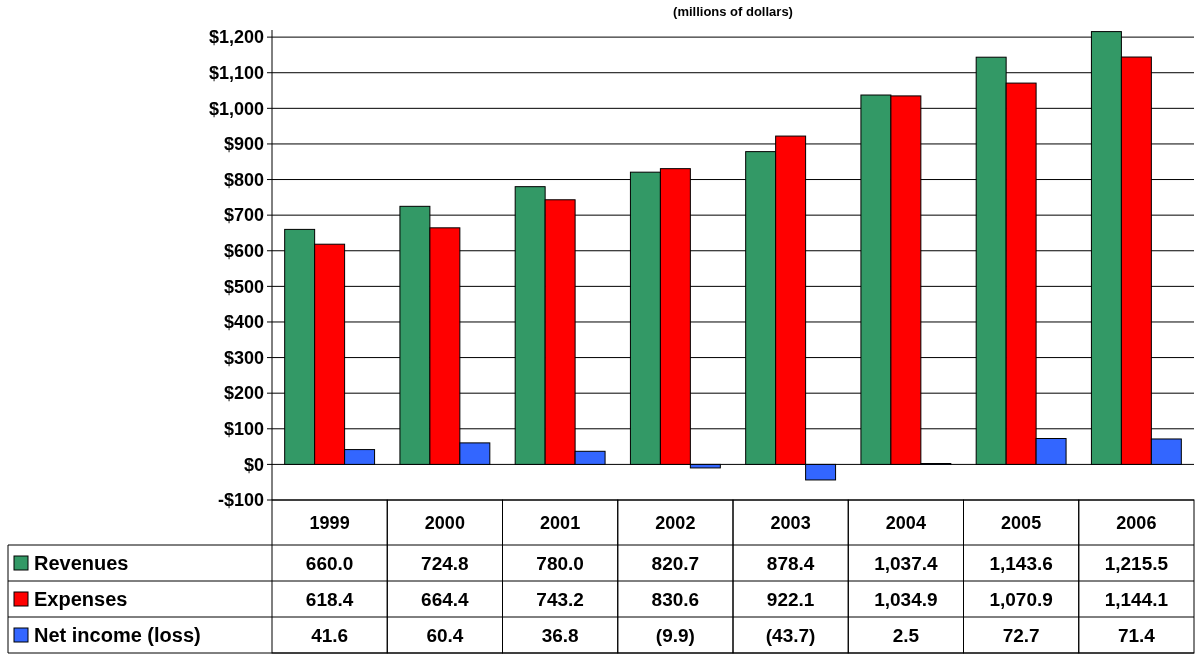  I want to click on data-label: 71.4, so click(1136, 635).